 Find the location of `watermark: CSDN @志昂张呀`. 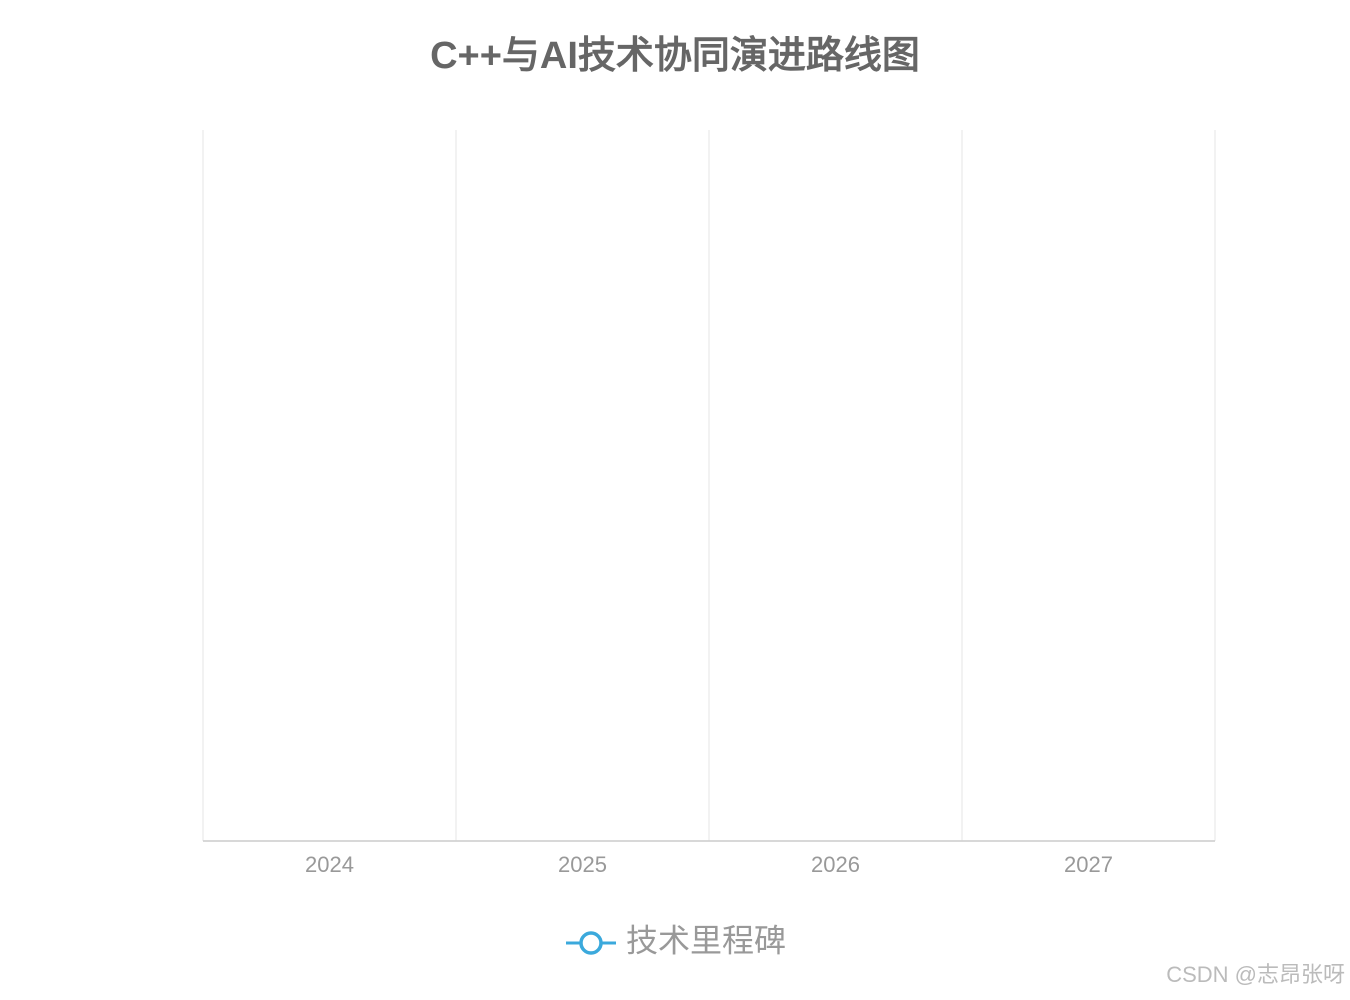

watermark: CSDN @志昂张呀 is located at coordinates (1255, 974).